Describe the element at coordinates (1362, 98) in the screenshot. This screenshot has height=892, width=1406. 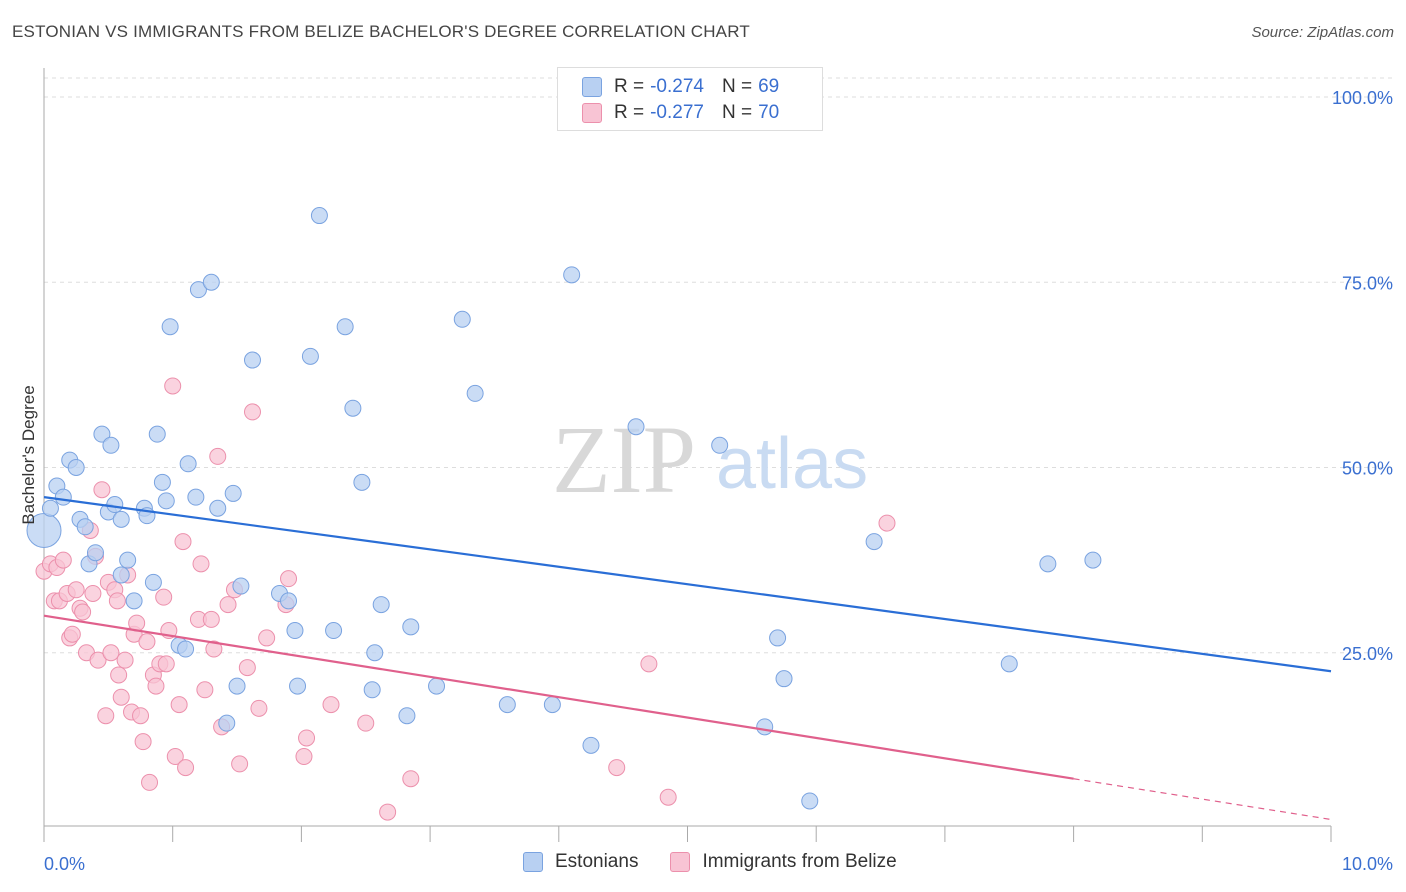
I see `y-tick-label: 100.0%` at that location.